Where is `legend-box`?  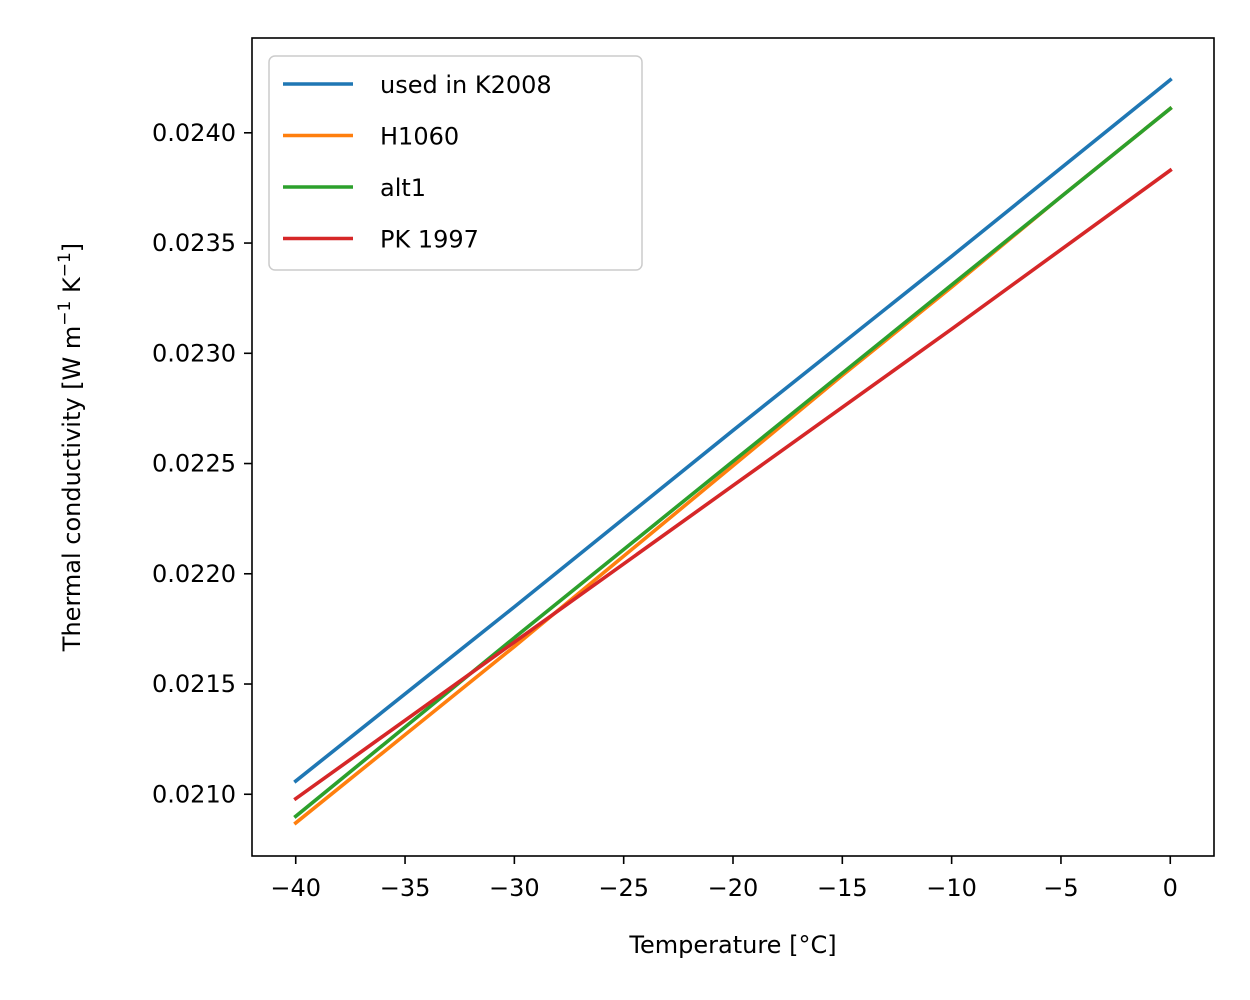
legend-box is located at coordinates (455, 163).